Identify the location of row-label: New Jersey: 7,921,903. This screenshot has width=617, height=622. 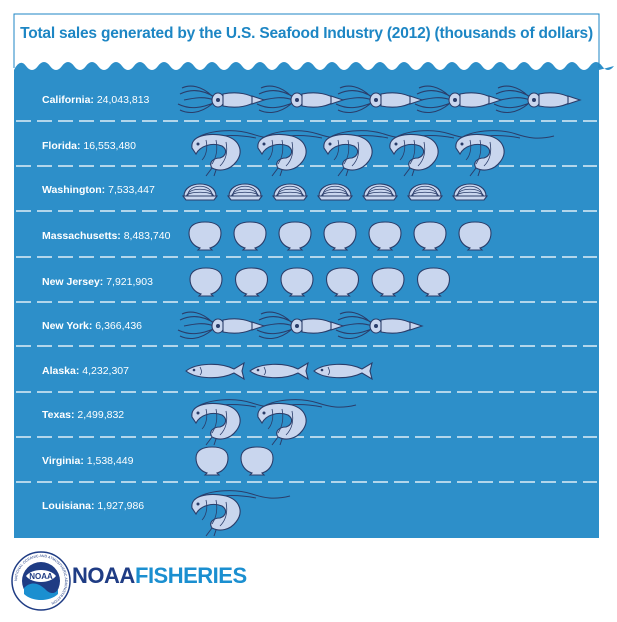
(97, 282).